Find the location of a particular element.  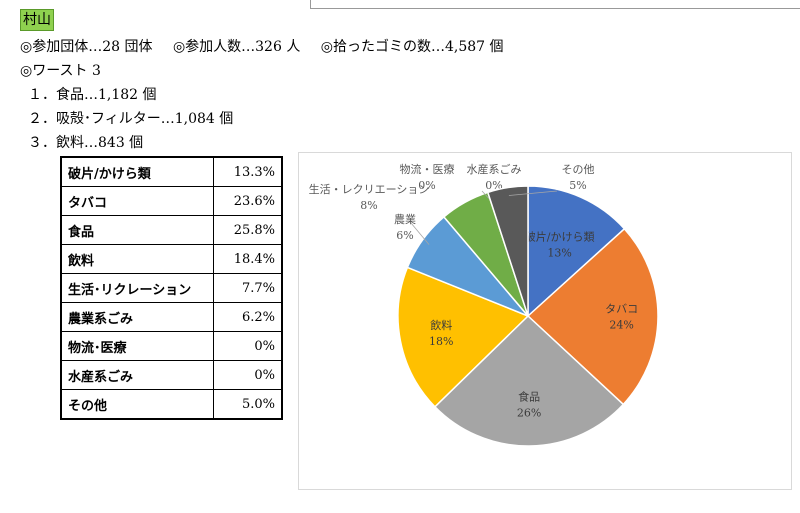

category-cell: 生活･リクレーション is located at coordinates (137, 288).